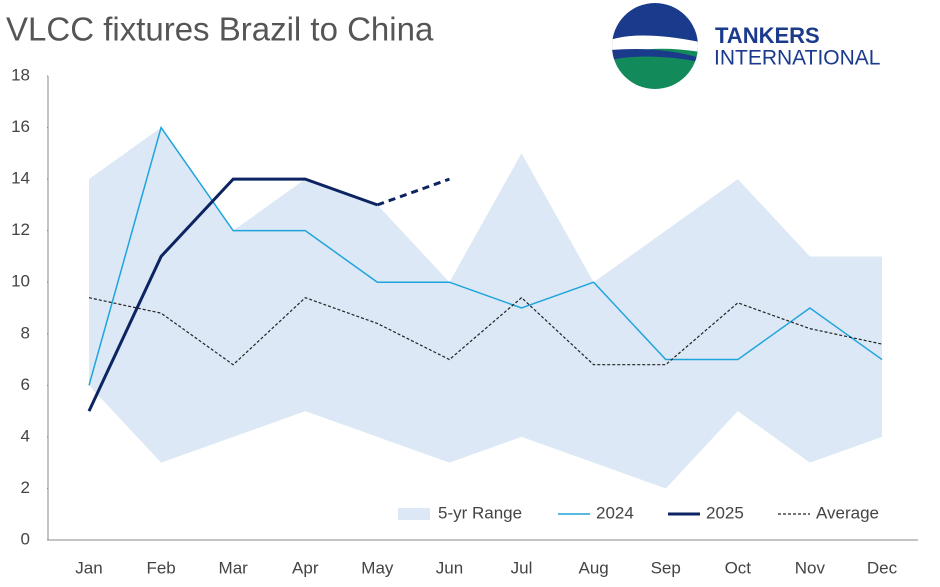 The height and width of the screenshot is (587, 940). What do you see at coordinates (234, 567) in the screenshot?
I see `x-tick-label: Mar` at bounding box center [234, 567].